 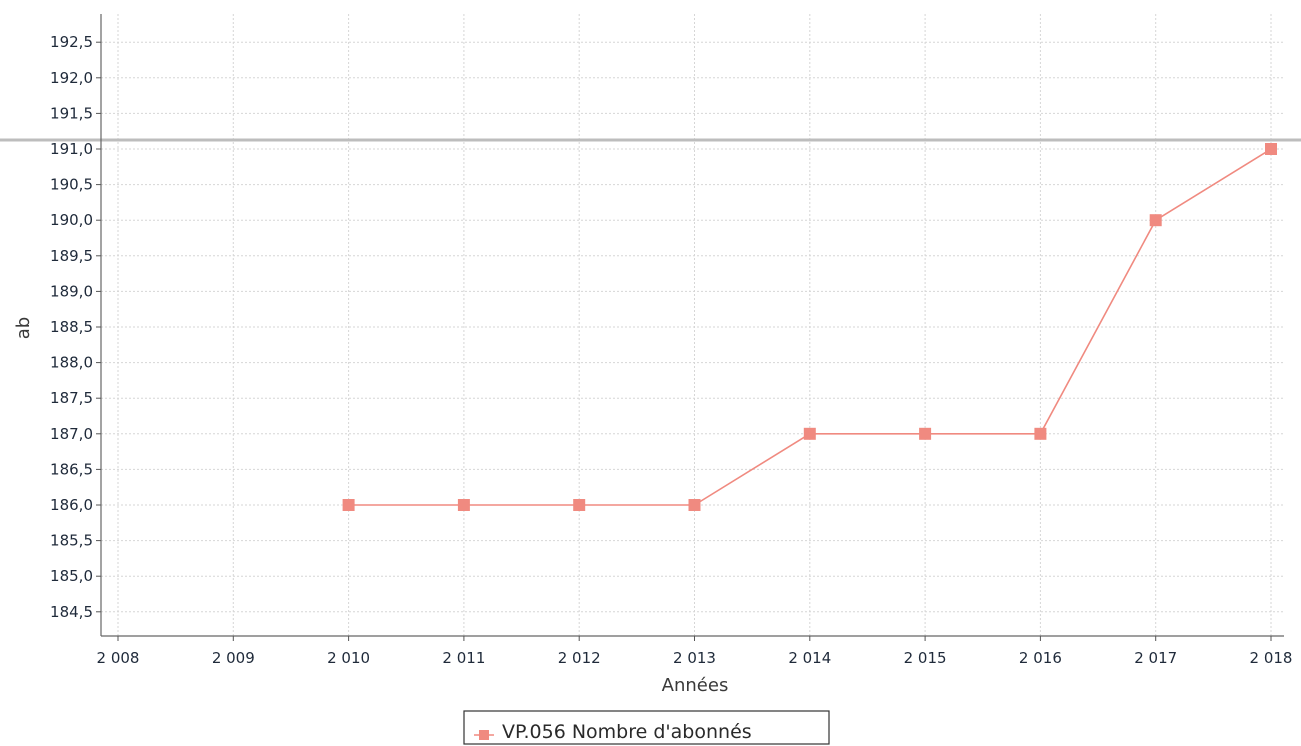 I want to click on y-tick-label: 190,0, so click(x=71, y=220).